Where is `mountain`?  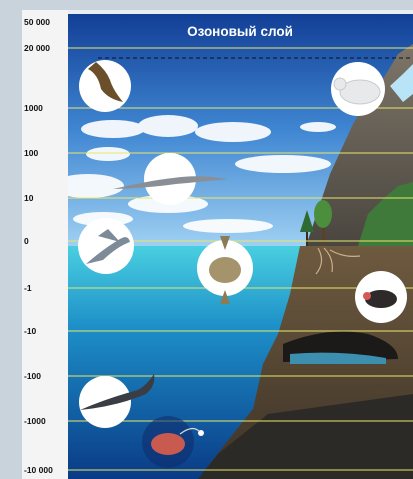
mountain is located at coordinates (359, 145).